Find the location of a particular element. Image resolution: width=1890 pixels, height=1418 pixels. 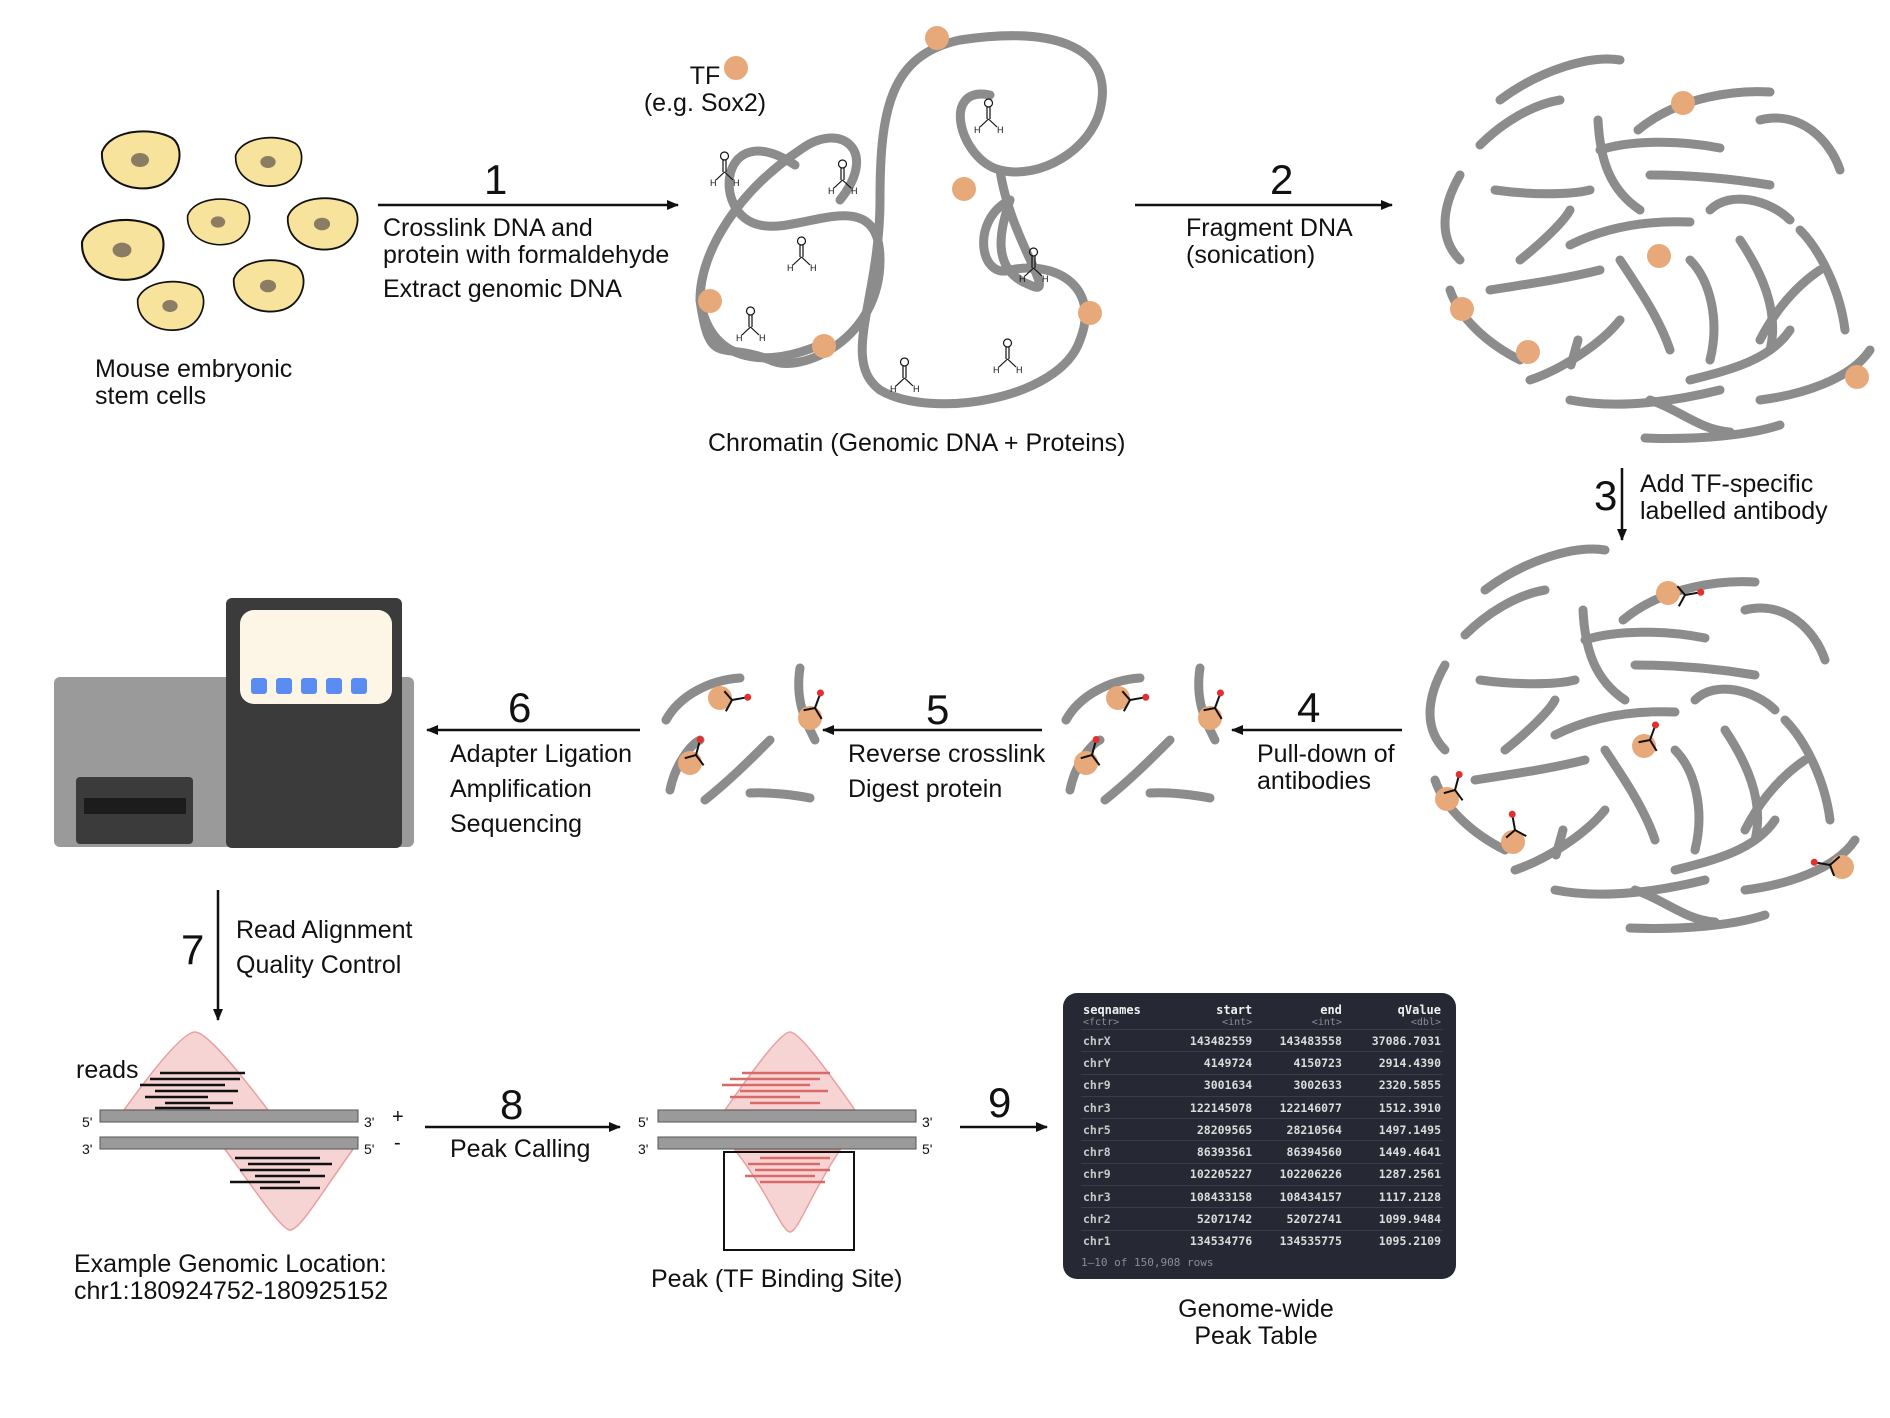

sequencer-machine is located at coordinates (234, 723).